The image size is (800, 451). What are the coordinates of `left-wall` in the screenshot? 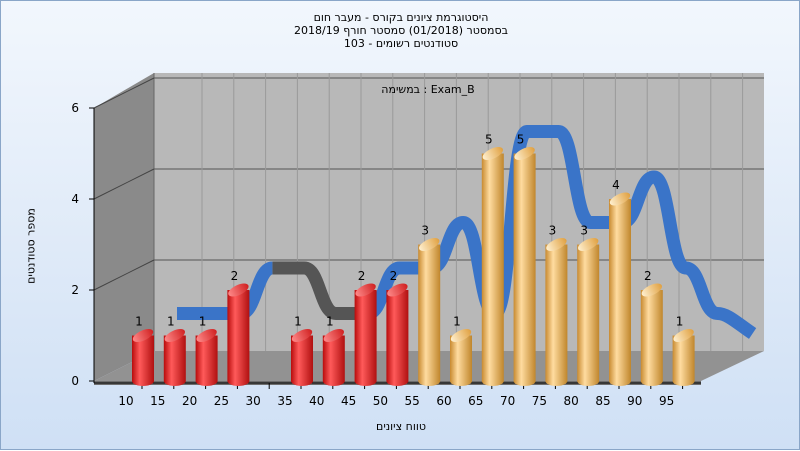 It's located at (124, 227).